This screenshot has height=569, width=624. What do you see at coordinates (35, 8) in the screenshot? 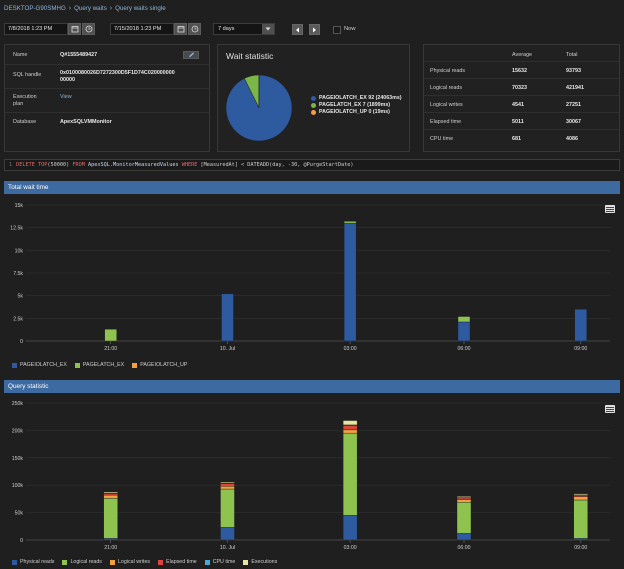
I see `breadcrumb-server: DESKTOP-G90SMHG` at bounding box center [35, 8].